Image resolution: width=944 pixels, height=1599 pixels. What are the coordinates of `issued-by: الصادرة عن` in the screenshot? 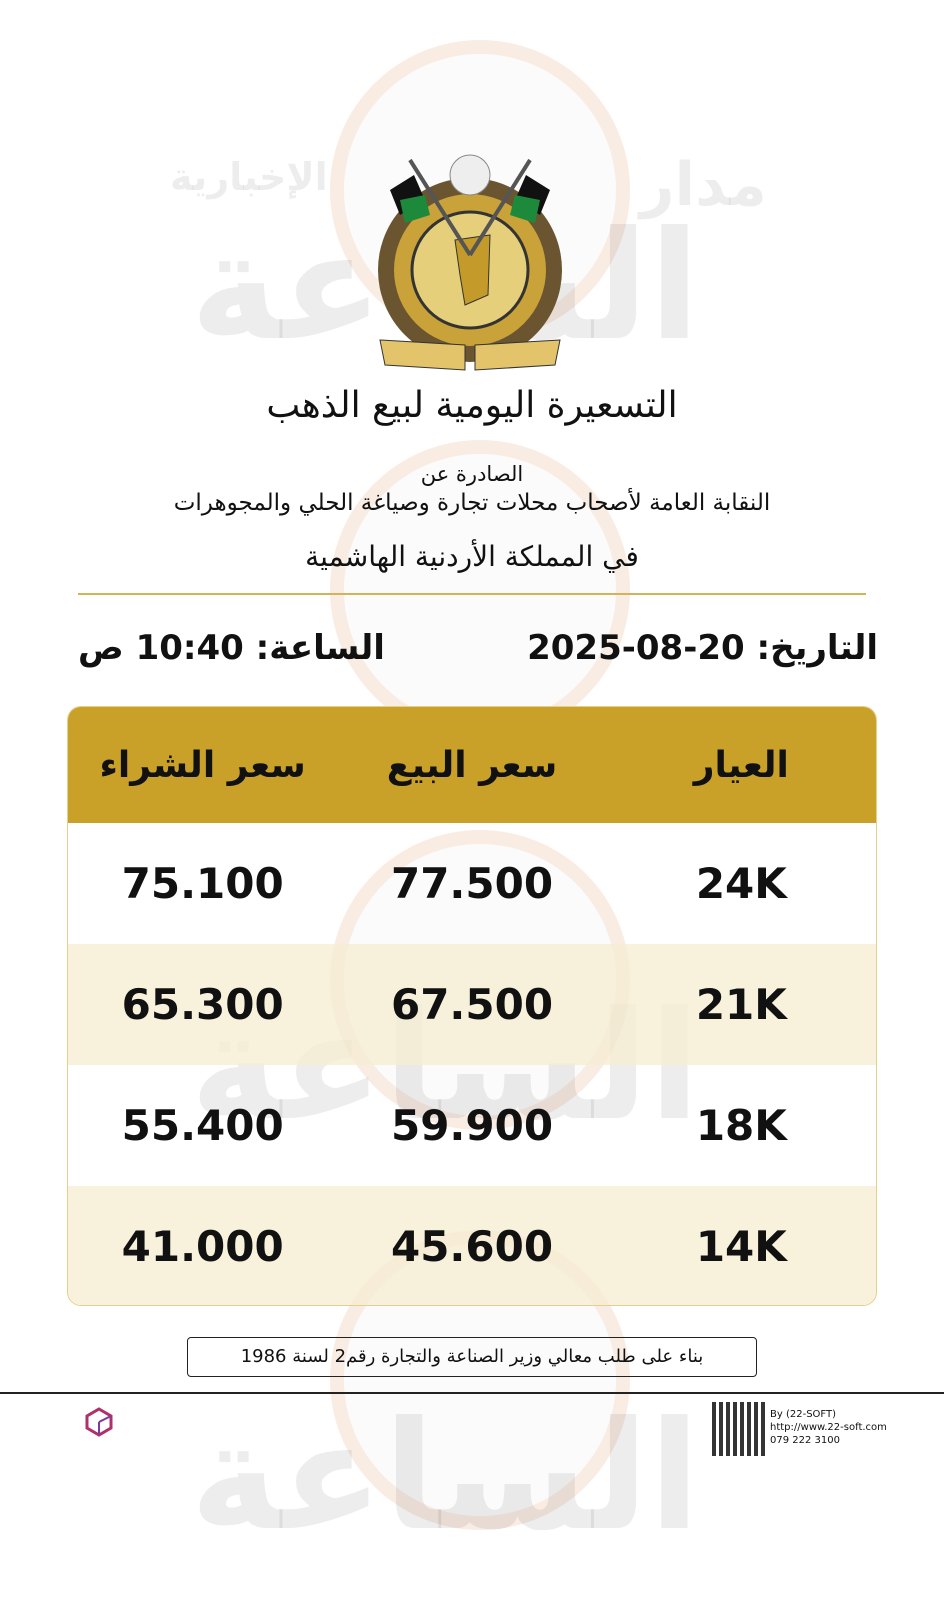 It's located at (472, 474).